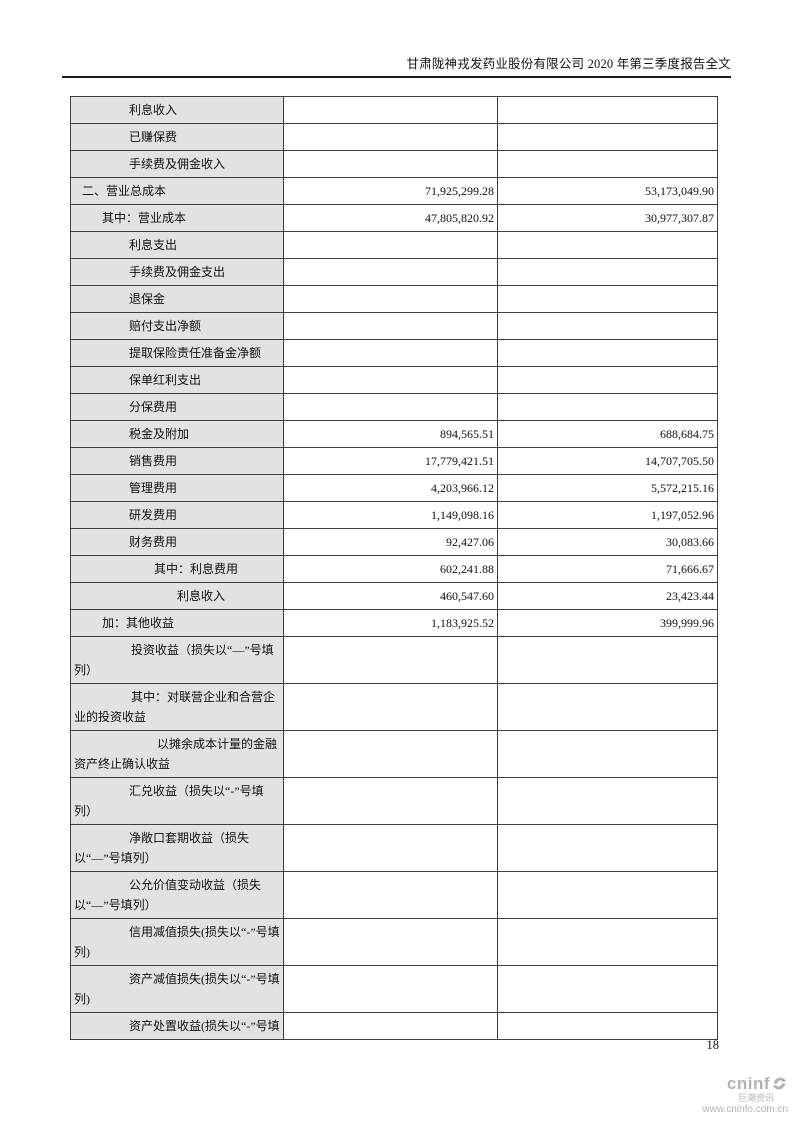 The image size is (793, 1122). I want to click on table-row: 资产减值损失(损失以“-”号填列), so click(394, 989).